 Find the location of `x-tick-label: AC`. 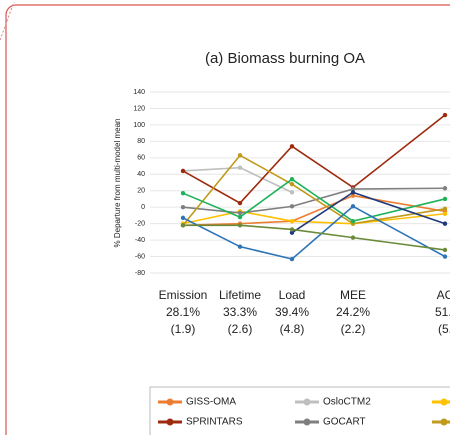

x-tick-label: AC is located at coordinates (443, 295).